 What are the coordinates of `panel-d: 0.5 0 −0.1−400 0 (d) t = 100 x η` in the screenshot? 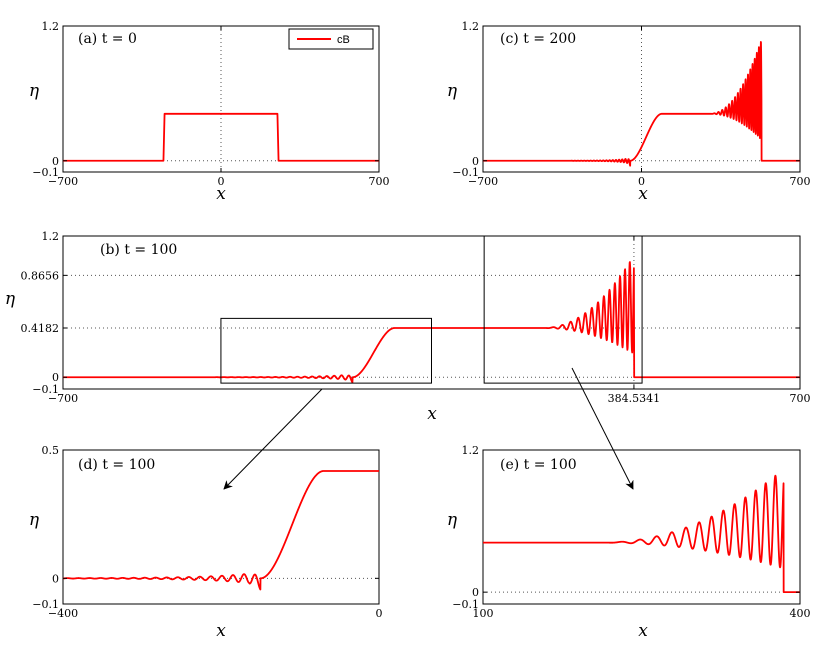 It's located at (206, 542).